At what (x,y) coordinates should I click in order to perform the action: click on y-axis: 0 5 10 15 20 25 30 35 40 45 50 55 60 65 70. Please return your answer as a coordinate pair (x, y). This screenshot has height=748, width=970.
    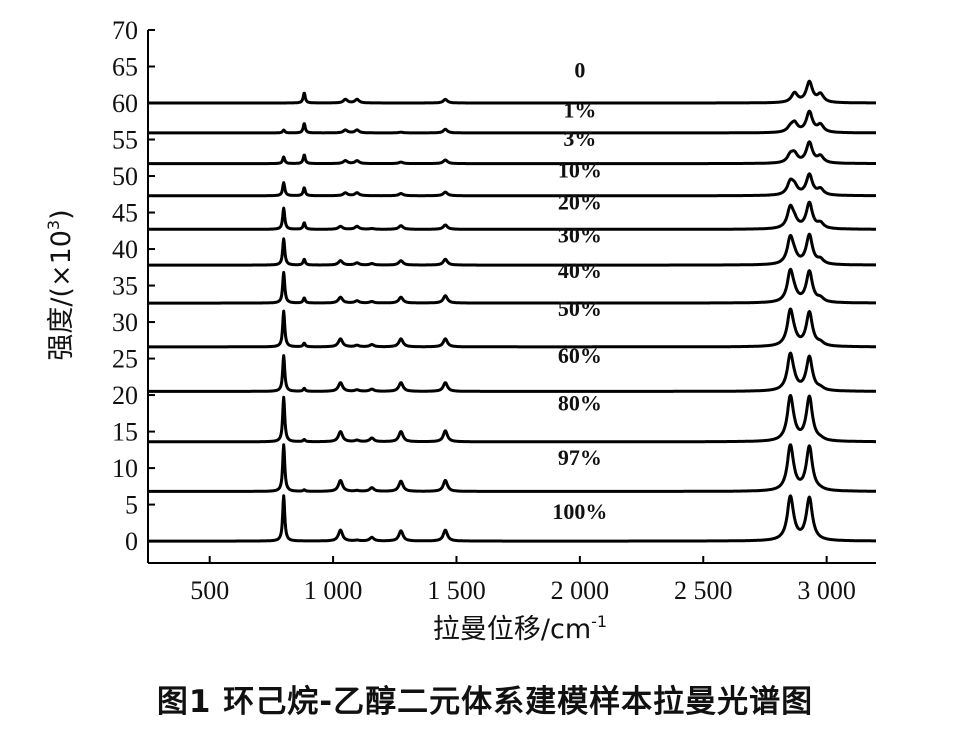
    Looking at the image, I should click on (133, 286).